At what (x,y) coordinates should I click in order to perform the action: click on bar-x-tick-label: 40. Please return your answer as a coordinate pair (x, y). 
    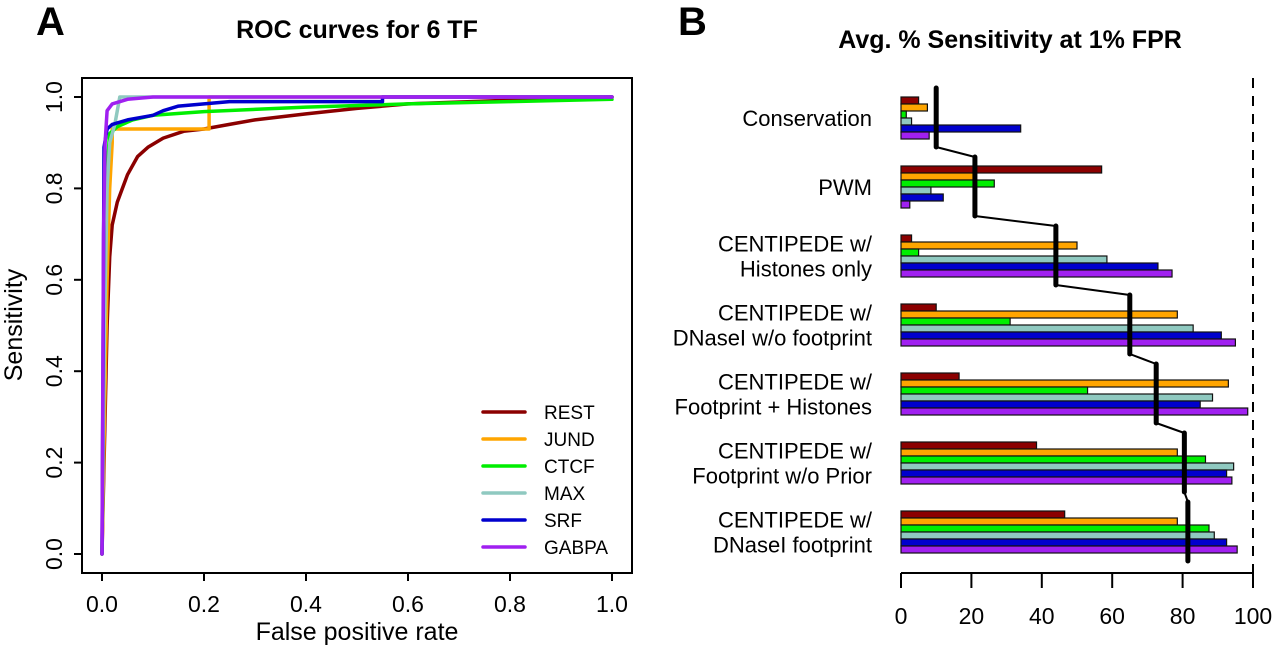
    Looking at the image, I should click on (1042, 616).